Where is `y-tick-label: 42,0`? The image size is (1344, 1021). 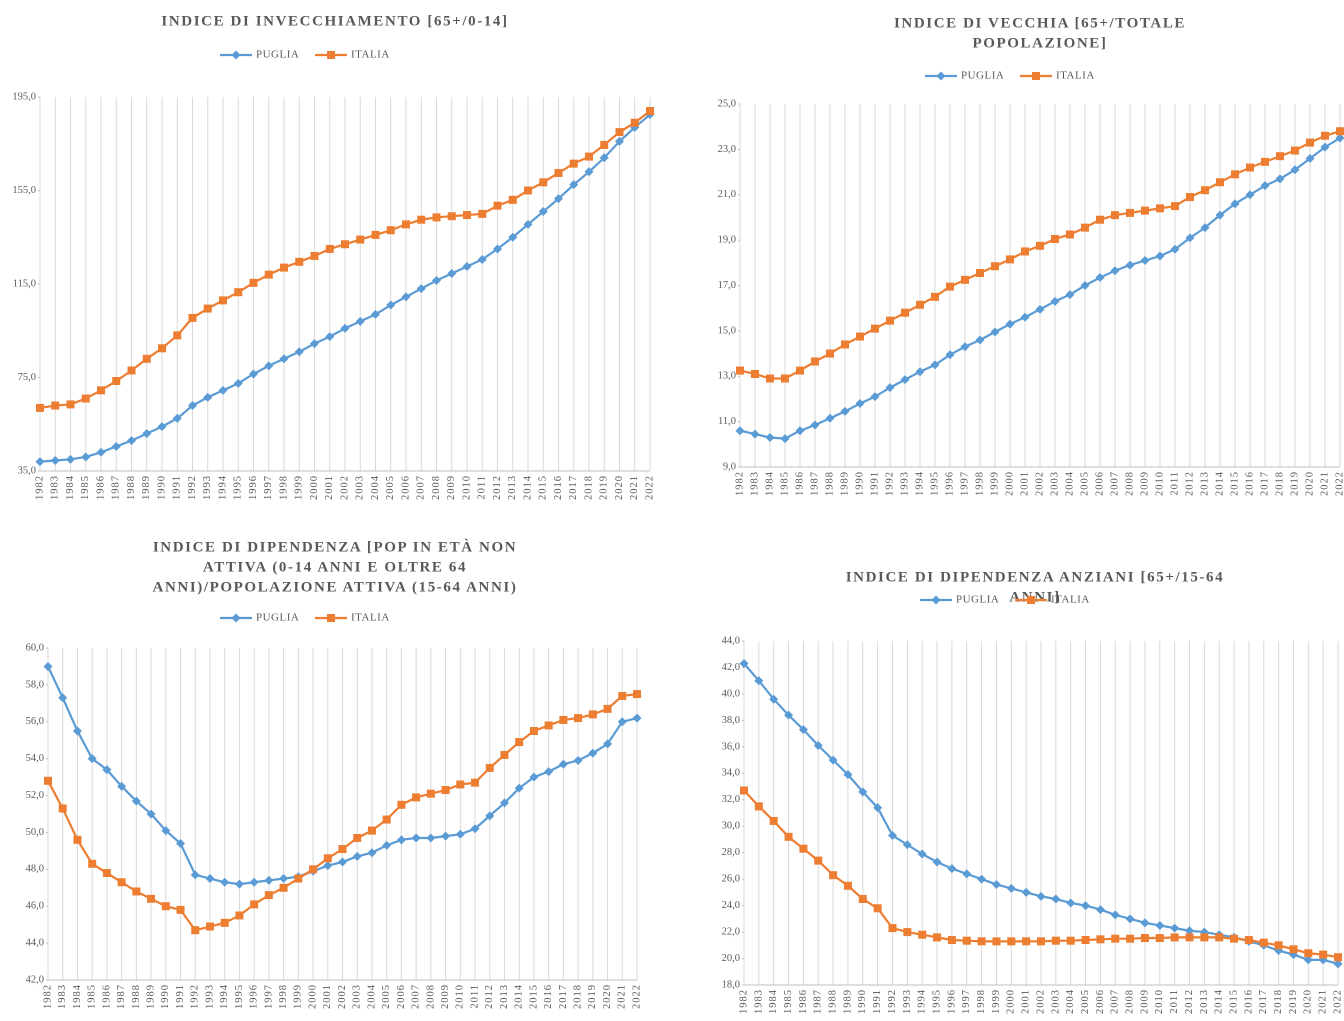 y-tick-label: 42,0 is located at coordinates (35, 979).